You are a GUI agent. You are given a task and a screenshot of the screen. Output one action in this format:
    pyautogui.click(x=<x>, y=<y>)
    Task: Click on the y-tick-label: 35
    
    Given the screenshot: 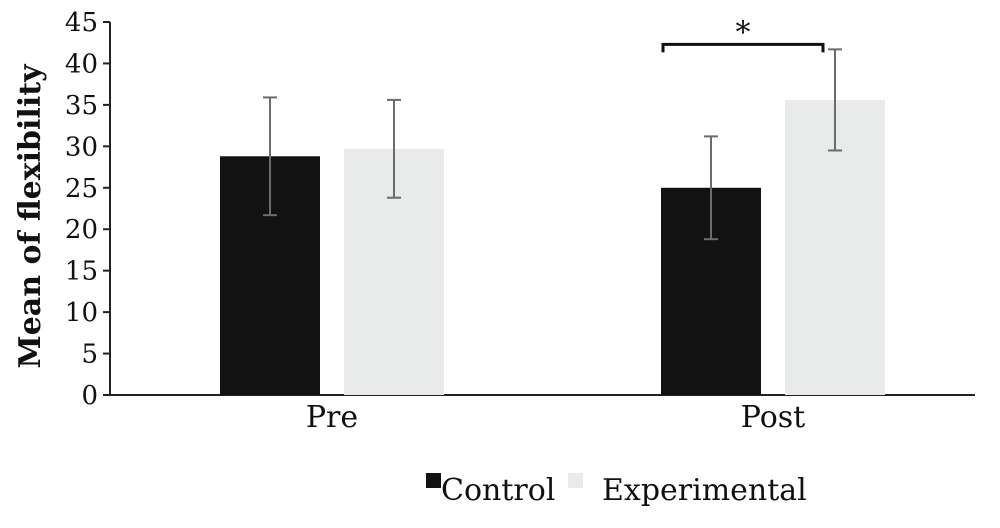 What is the action you would take?
    pyautogui.click(x=81, y=106)
    